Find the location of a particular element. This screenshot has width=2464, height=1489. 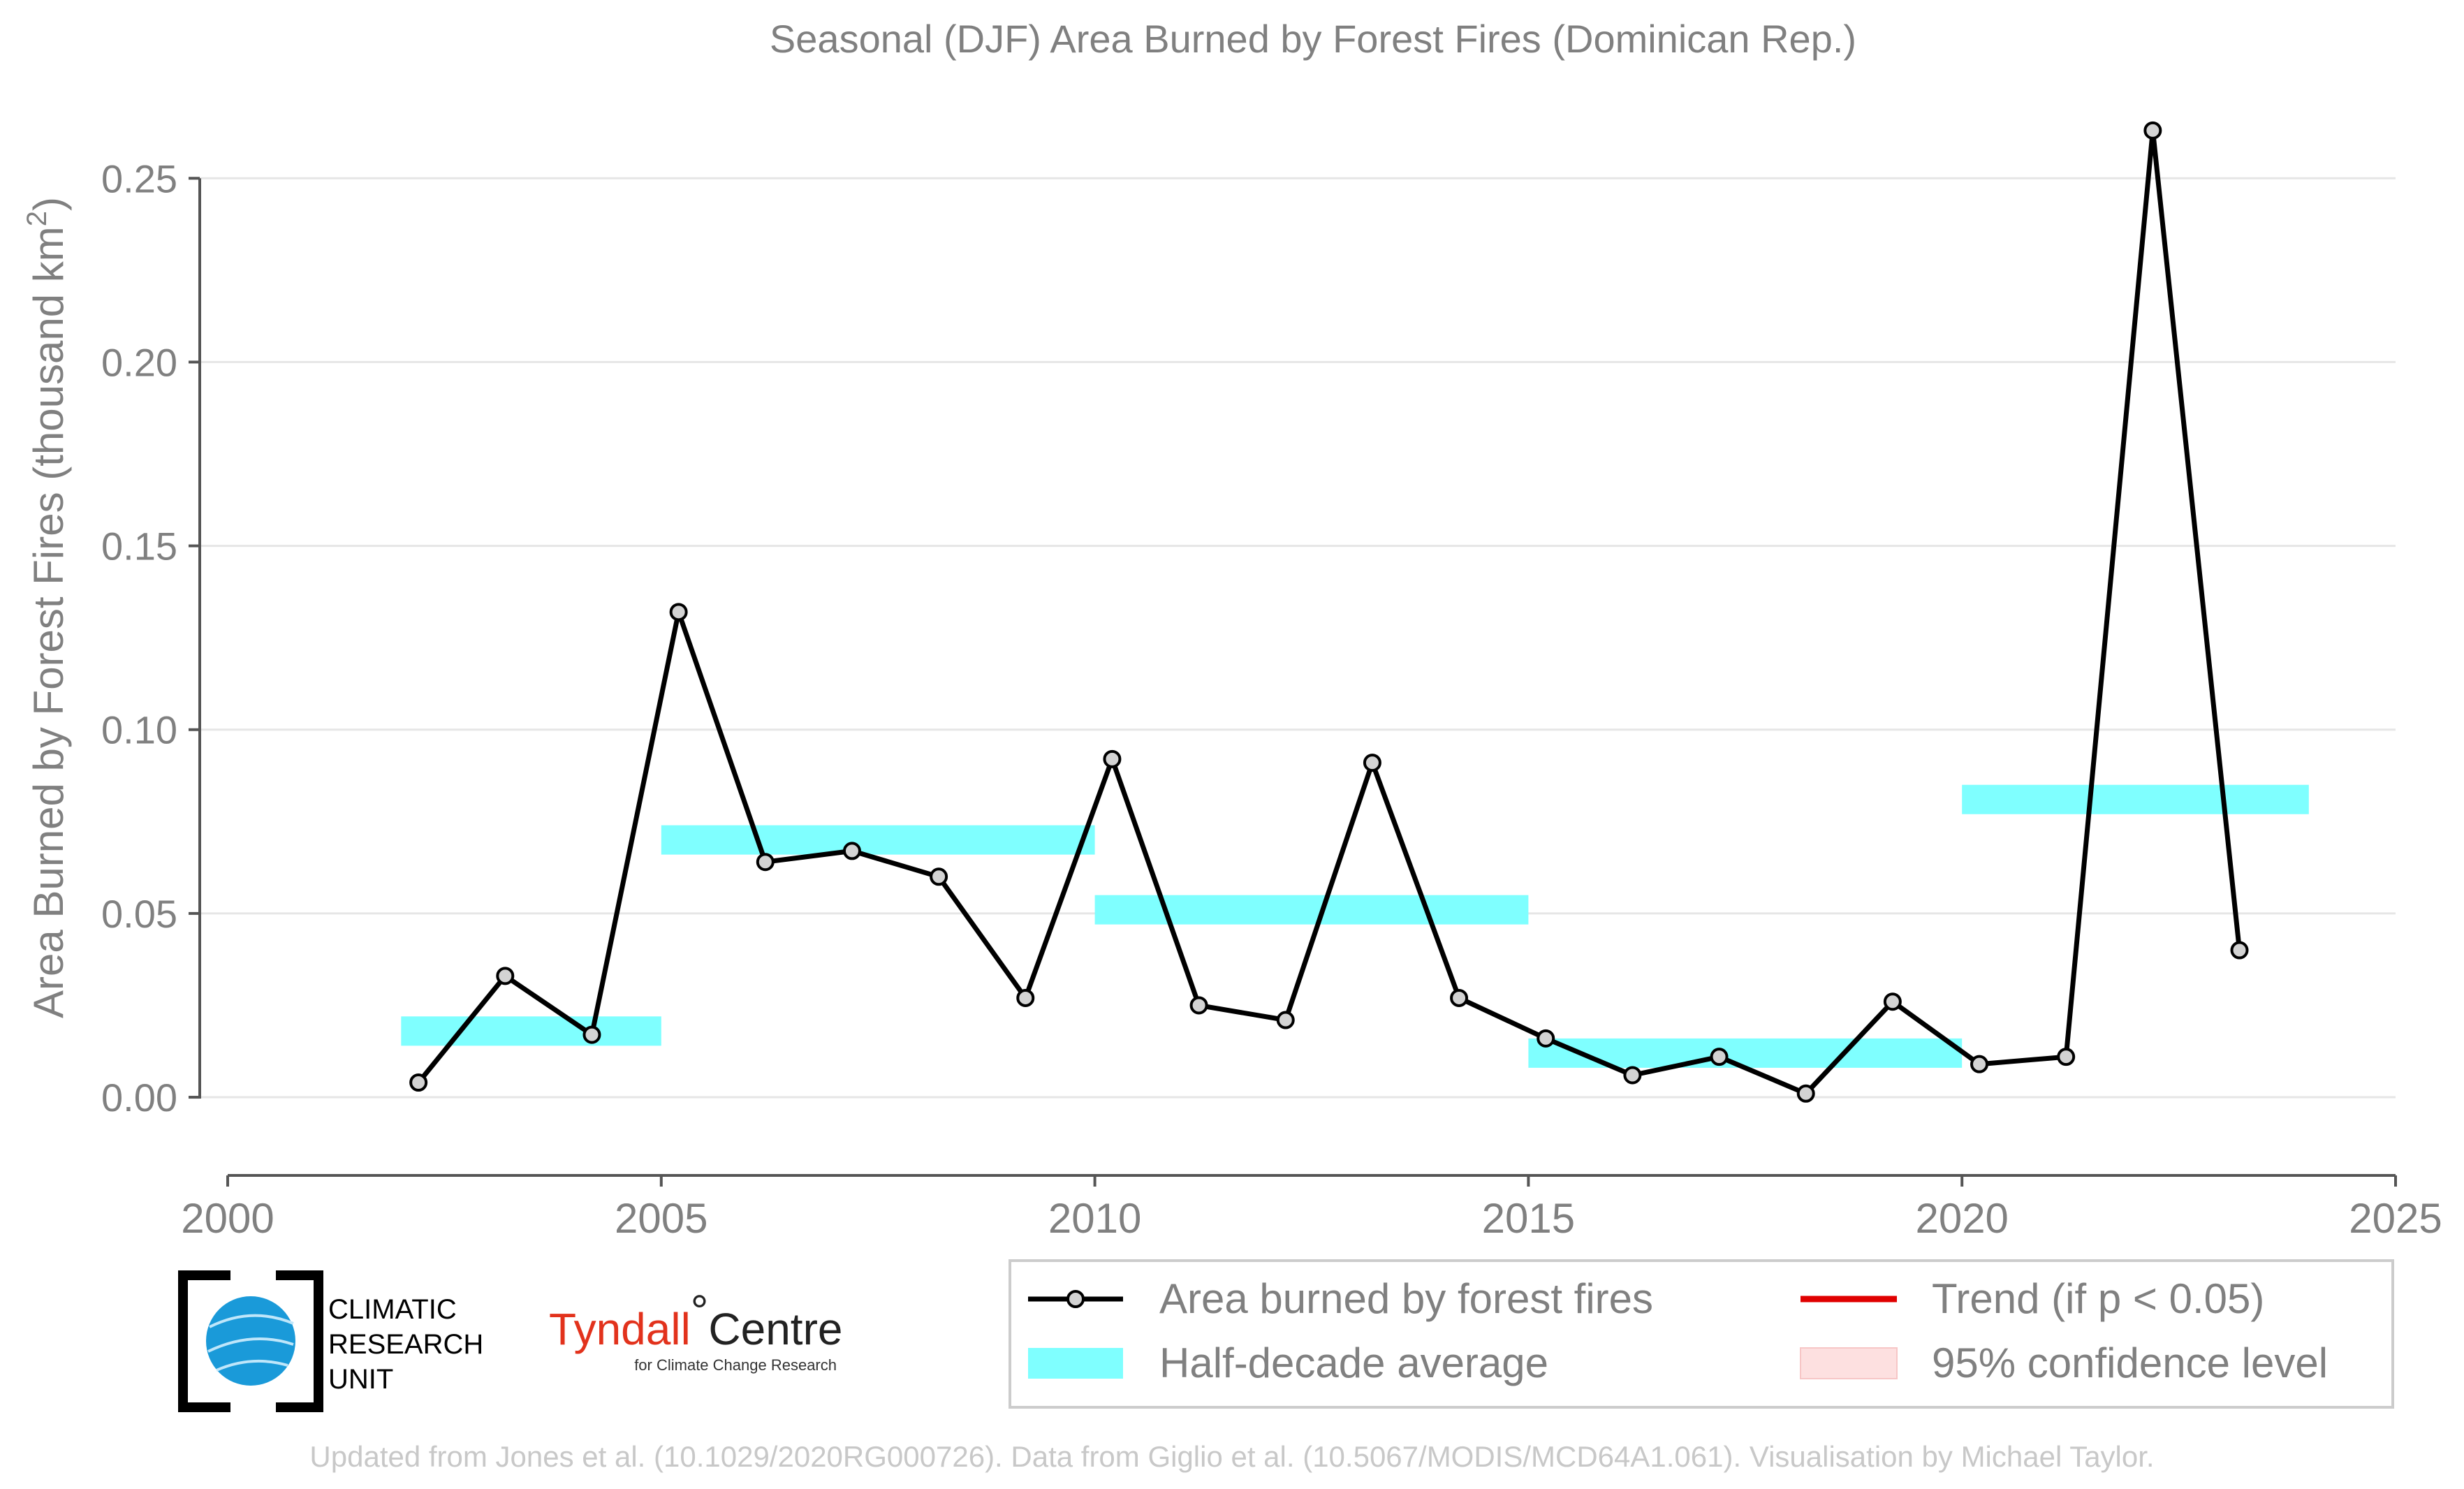

y-ticks: 0.00 0.05 0.10 0.15 0.20 0.25 is located at coordinates (151, 638).